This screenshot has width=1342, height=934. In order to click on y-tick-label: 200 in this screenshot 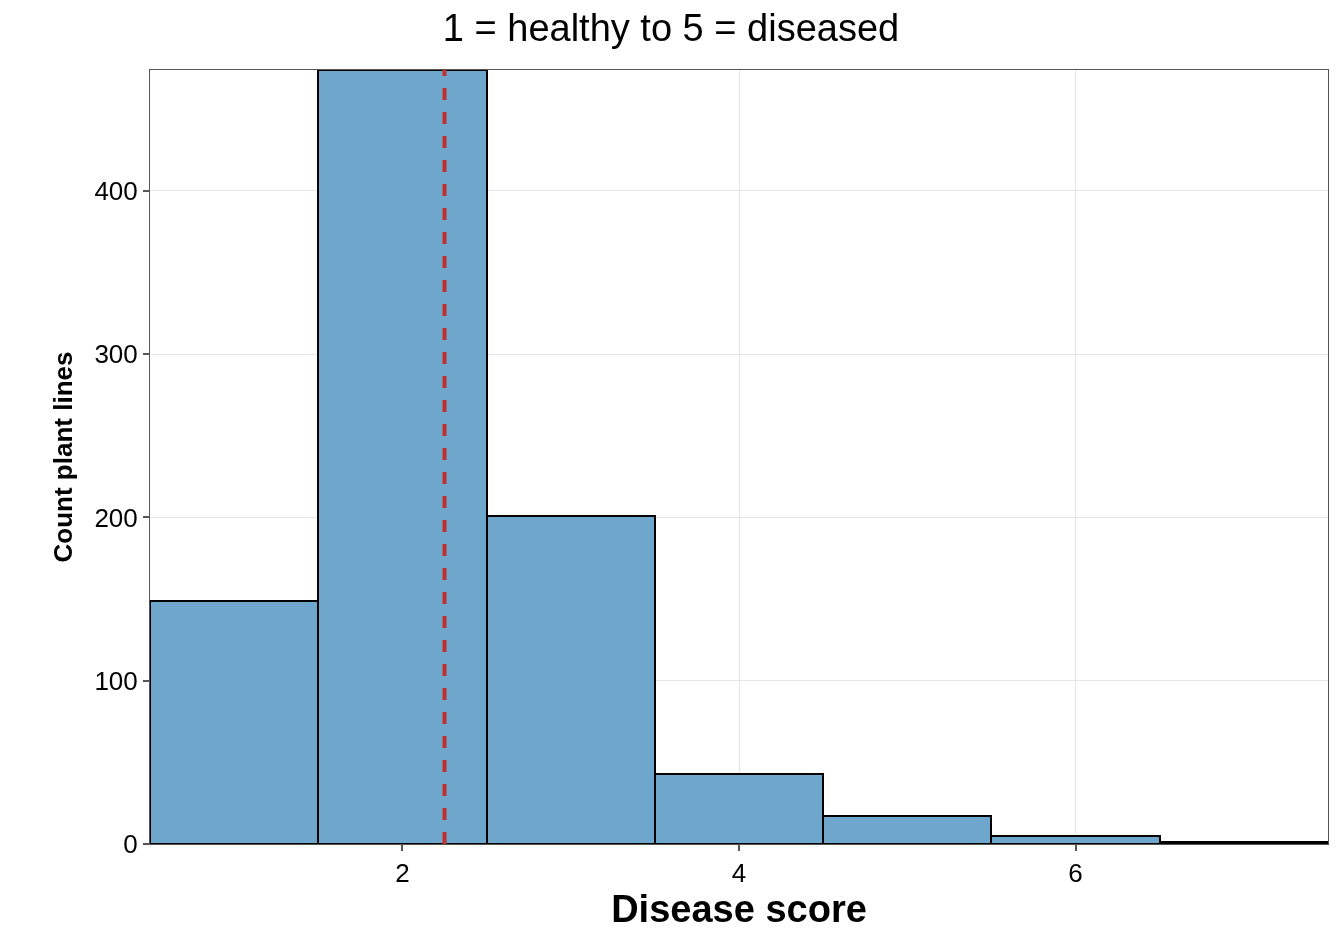, I will do `click(116, 517)`.